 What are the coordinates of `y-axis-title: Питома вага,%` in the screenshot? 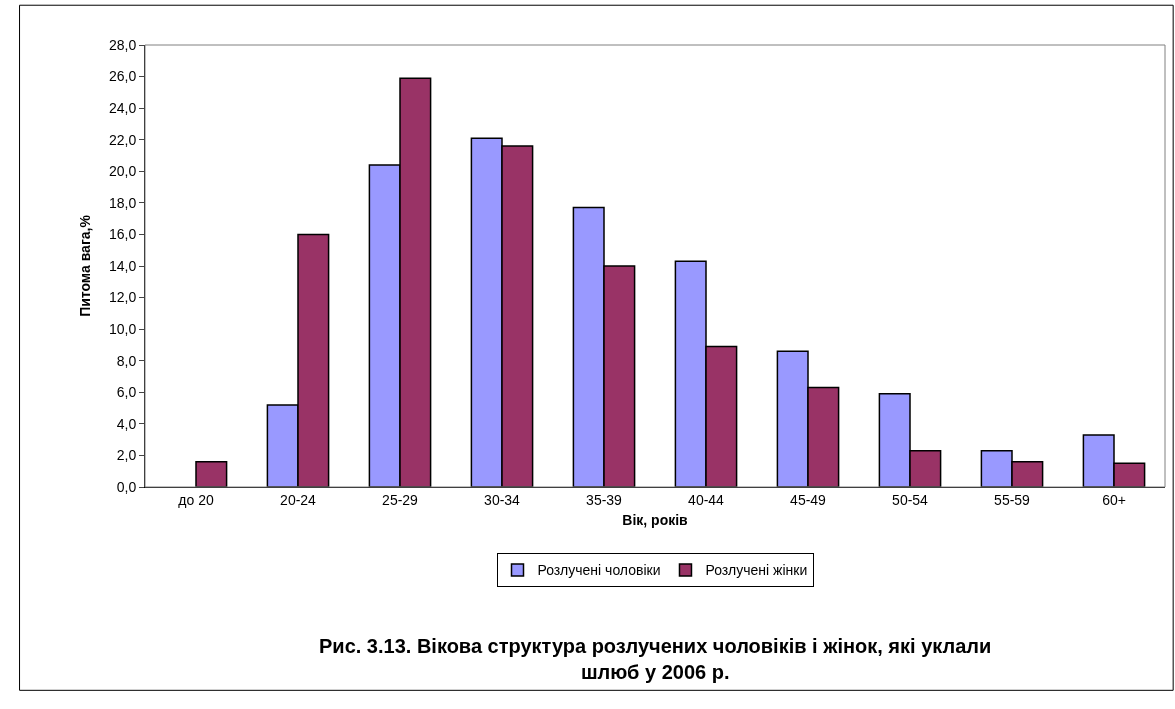 It's located at (84, 265).